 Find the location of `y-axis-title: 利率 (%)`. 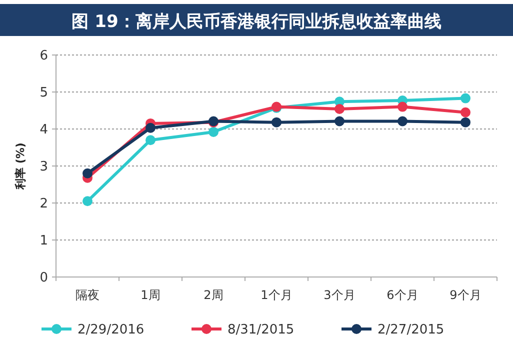

y-axis-title: 利率 (%) is located at coordinates (20, 166).